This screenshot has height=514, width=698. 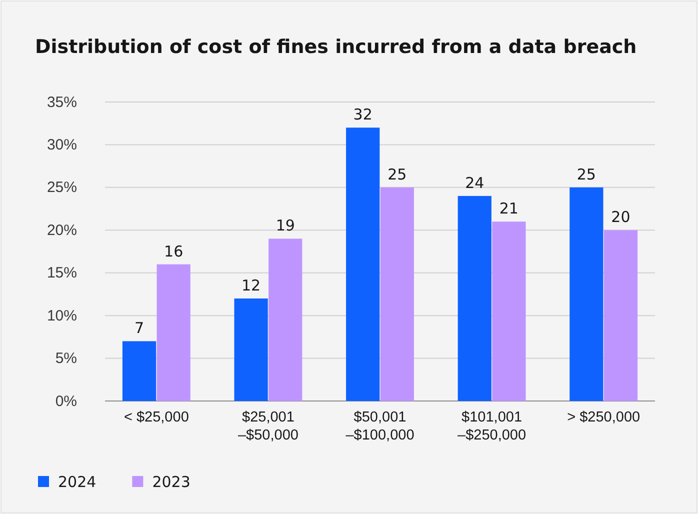 I want to click on x-tick-label: $101,001 –$250,000, so click(x=492, y=426).